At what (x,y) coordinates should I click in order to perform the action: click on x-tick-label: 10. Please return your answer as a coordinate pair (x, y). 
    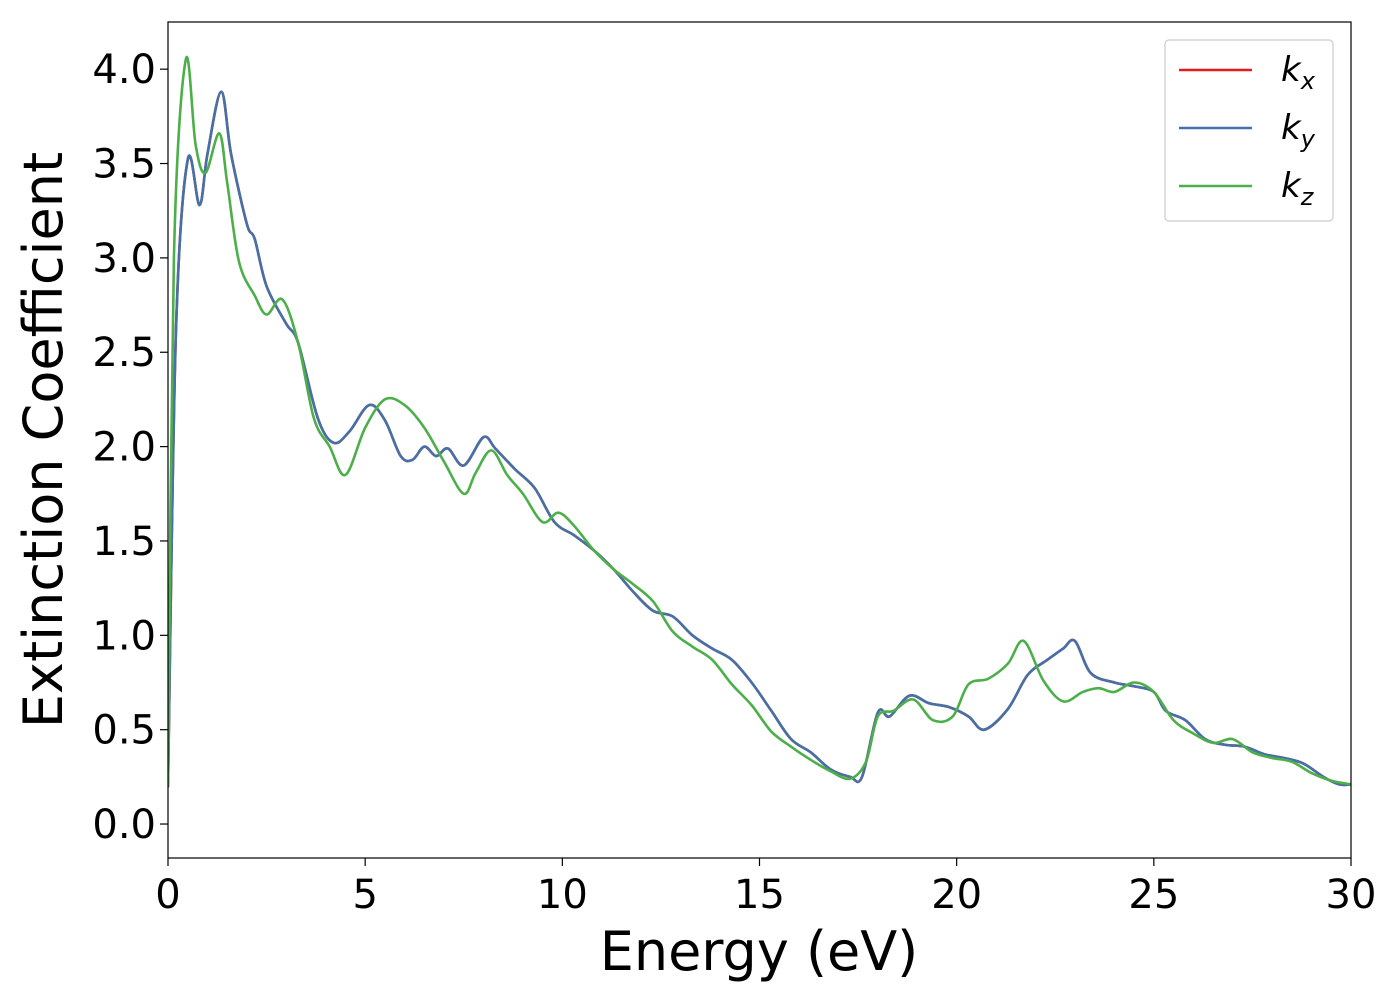
    Looking at the image, I should click on (562, 895).